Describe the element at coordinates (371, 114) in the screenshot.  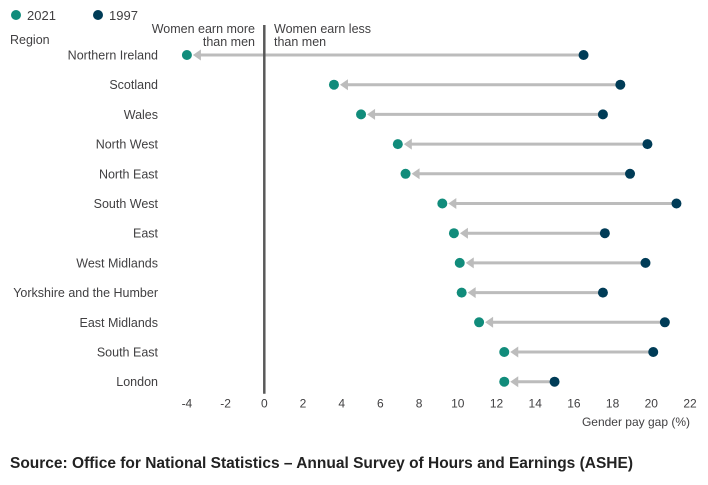
I see `arrow-head-wales` at that location.